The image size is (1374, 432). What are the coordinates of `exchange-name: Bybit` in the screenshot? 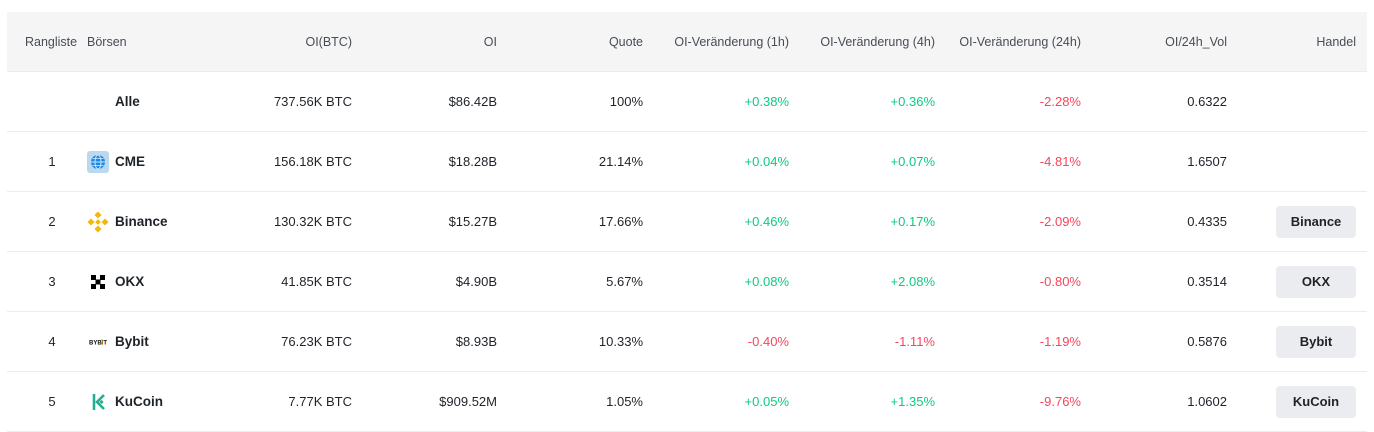 It's located at (132, 341).